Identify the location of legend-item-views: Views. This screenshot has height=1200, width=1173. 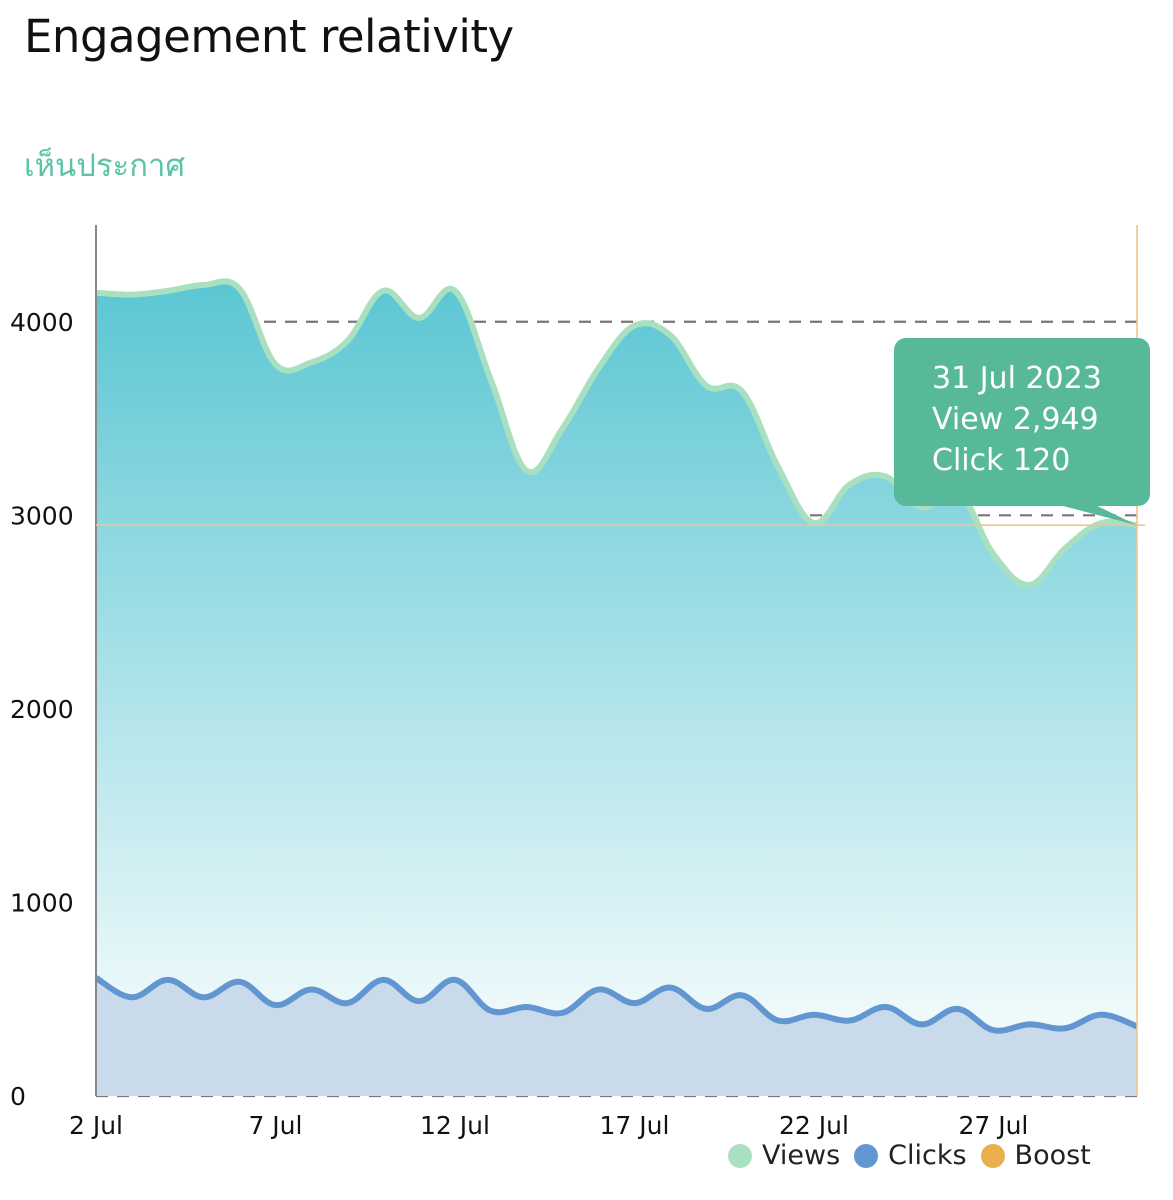
(784, 1155).